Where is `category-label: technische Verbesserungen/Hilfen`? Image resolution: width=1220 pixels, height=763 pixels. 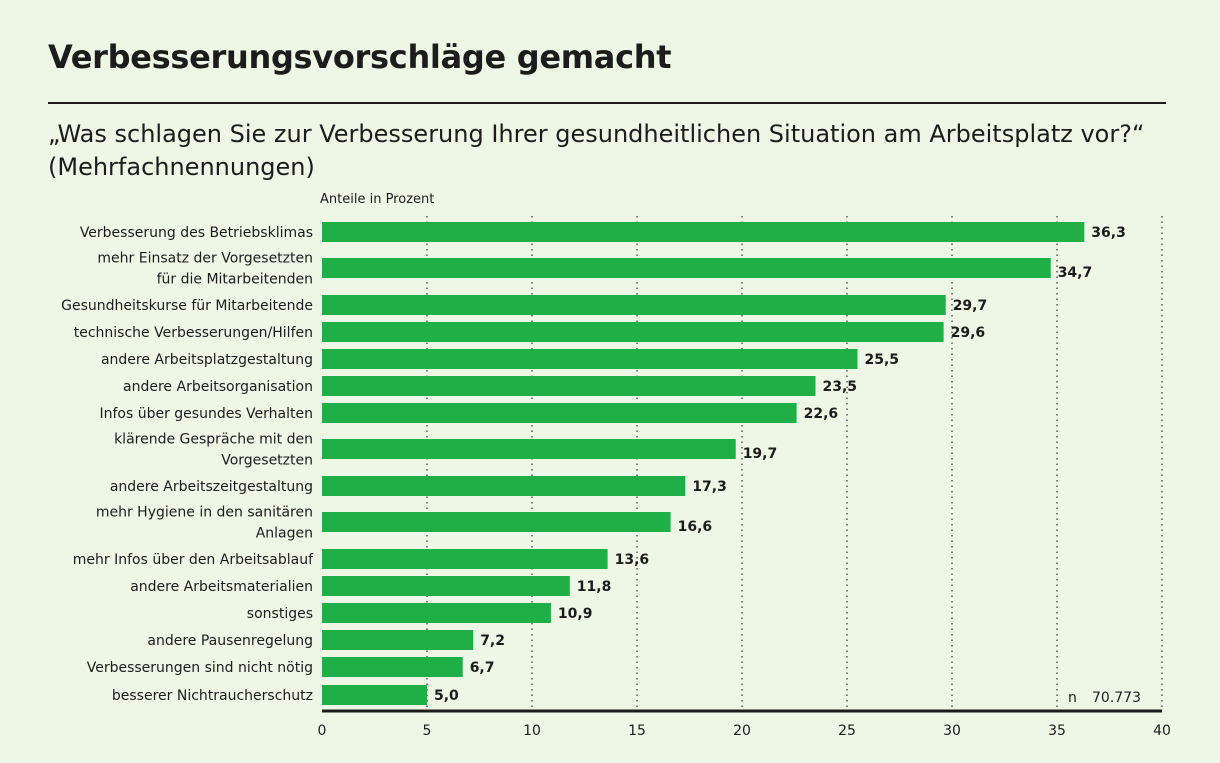
category-label: technische Verbesserungen/Hilfen is located at coordinates (193, 333).